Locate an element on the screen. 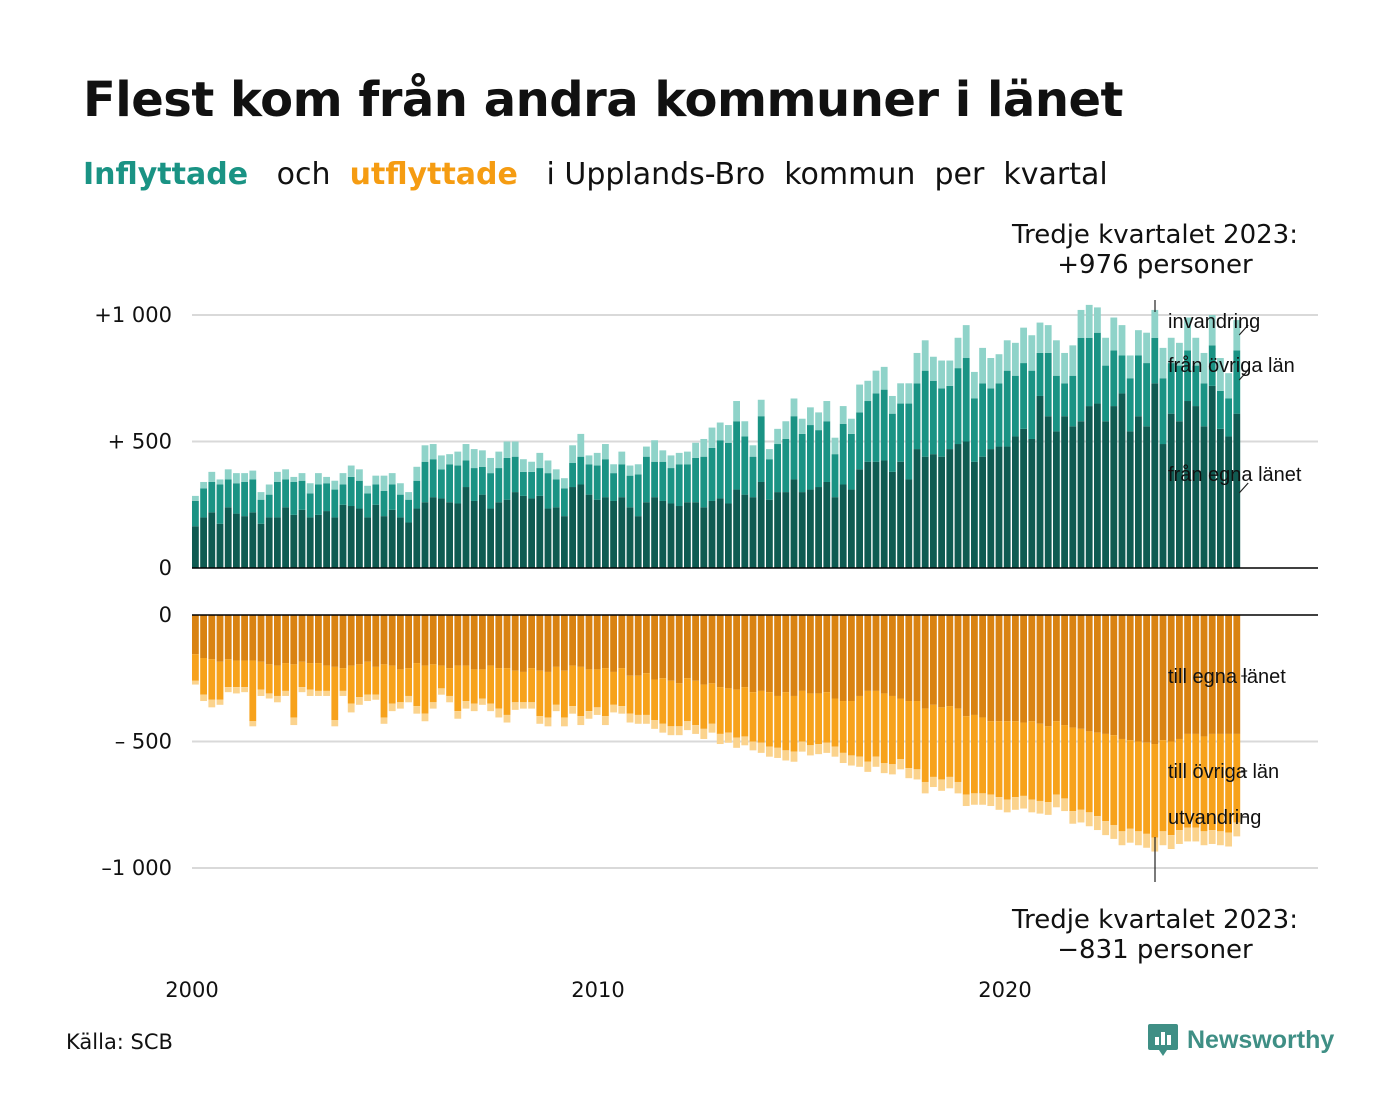 The image size is (1400, 1120). annotation-bottom-line: Tredje kvartalet 2023: is located at coordinates (1154, 920).